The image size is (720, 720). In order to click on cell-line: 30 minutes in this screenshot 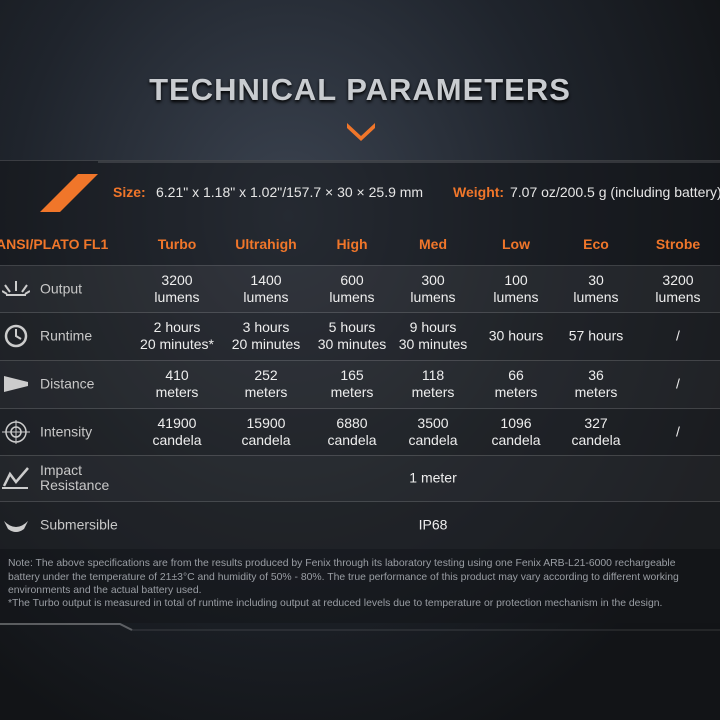, I will do `click(433, 344)`.